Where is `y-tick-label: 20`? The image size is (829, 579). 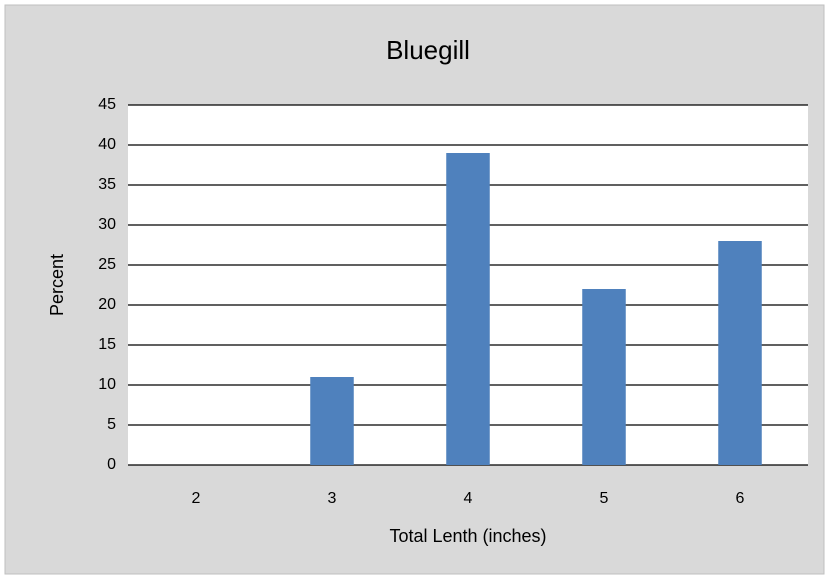
y-tick-label: 20 is located at coordinates (107, 304).